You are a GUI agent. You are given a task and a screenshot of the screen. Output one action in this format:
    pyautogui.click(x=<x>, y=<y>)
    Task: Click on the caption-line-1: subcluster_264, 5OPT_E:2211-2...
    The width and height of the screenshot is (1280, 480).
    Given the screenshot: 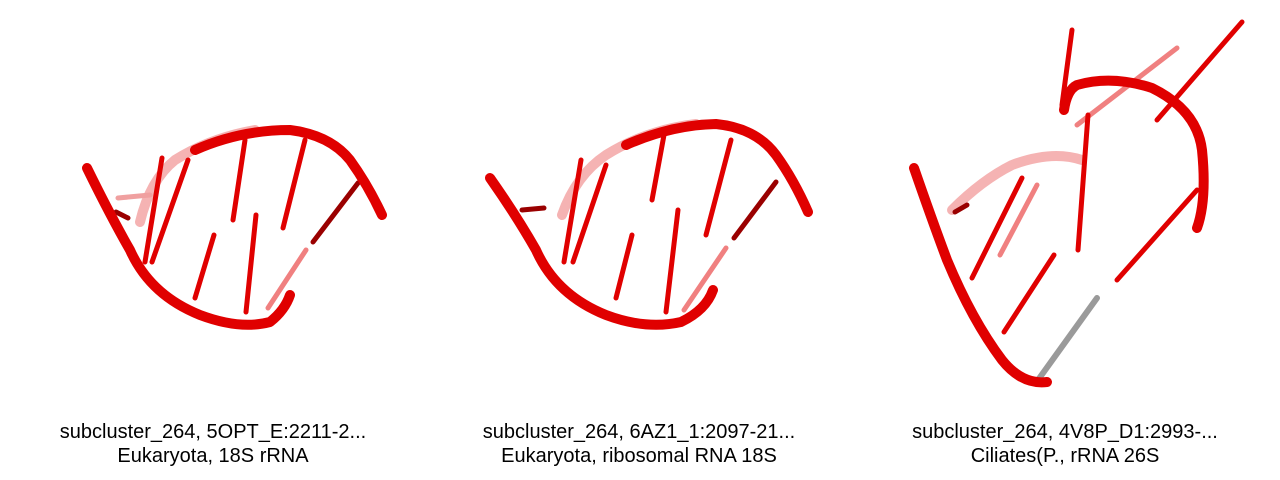 What is the action you would take?
    pyautogui.click(x=213, y=432)
    